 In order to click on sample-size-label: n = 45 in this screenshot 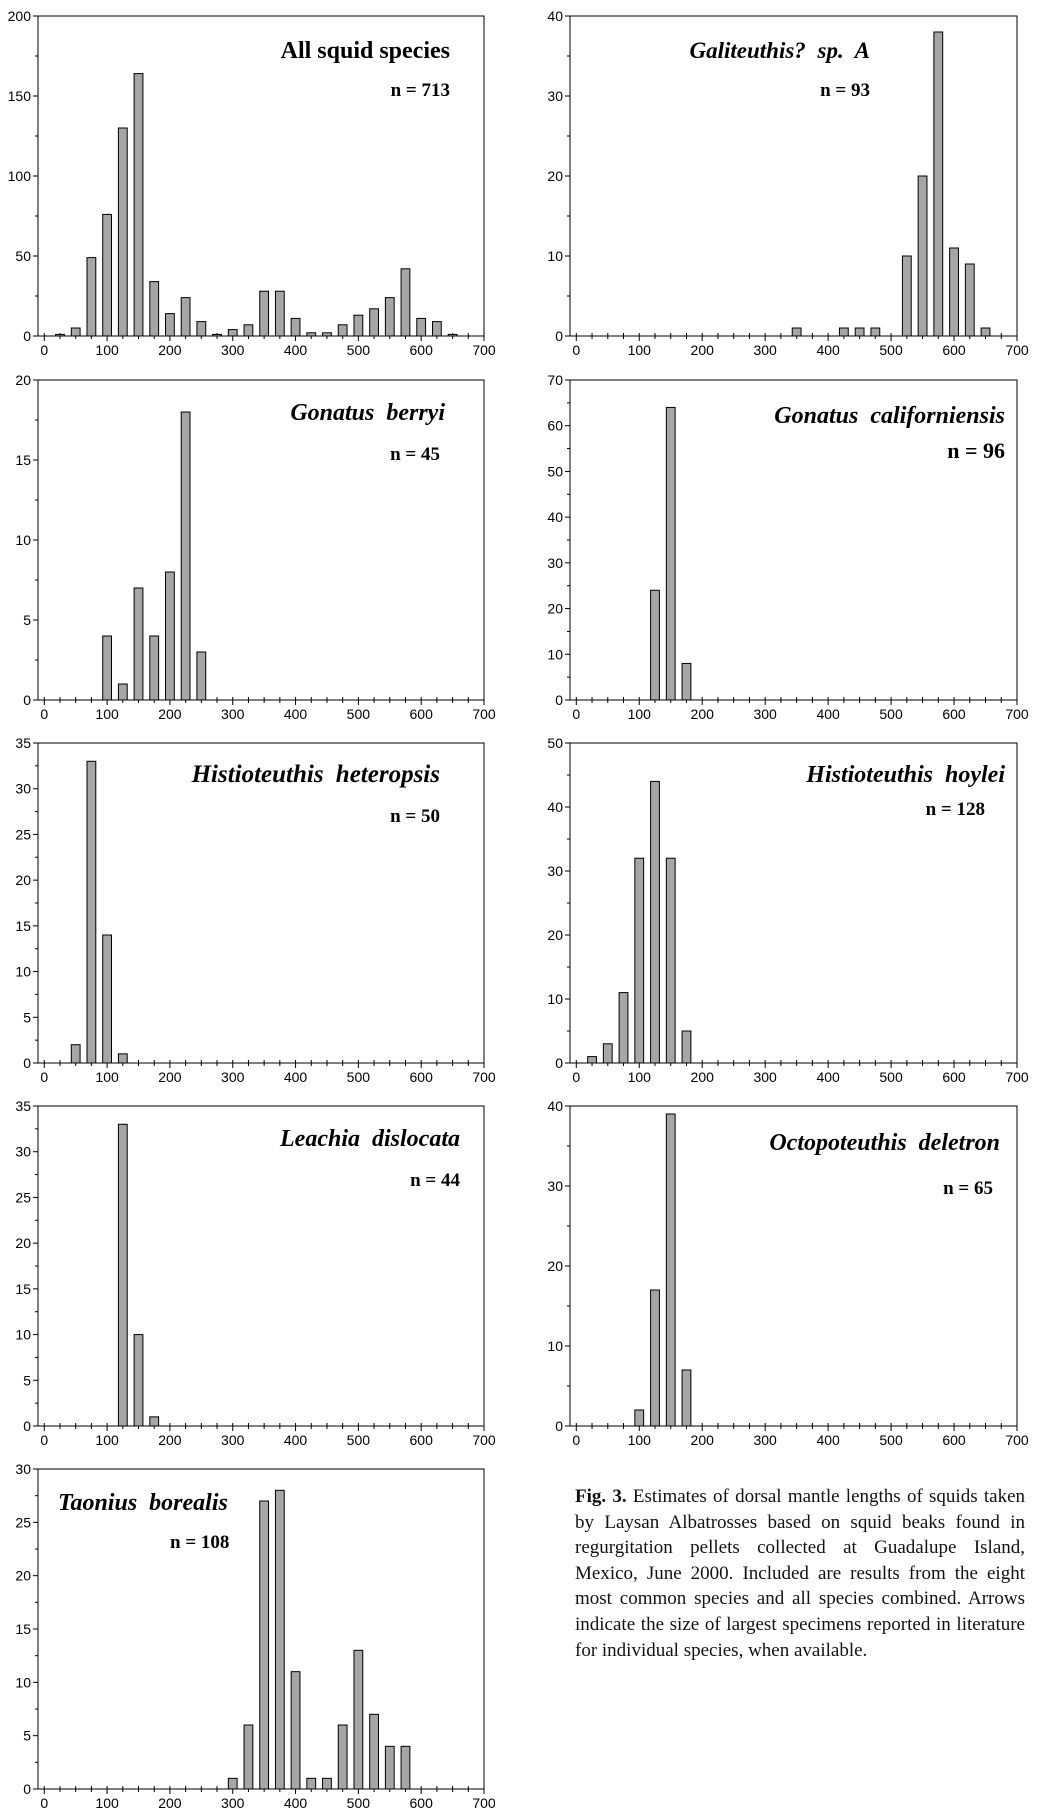, I will do `click(415, 454)`.